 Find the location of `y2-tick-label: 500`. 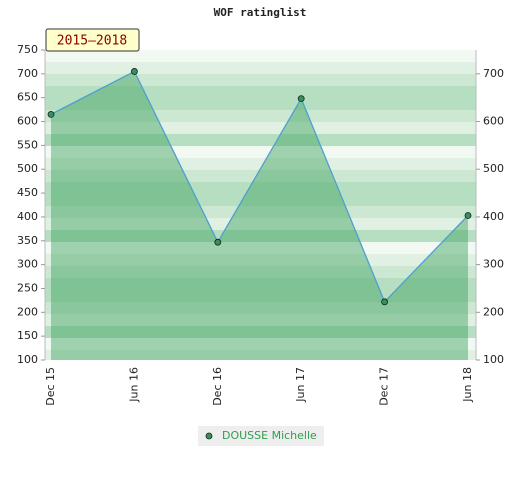

y2-tick-label: 500 is located at coordinates (493, 168).